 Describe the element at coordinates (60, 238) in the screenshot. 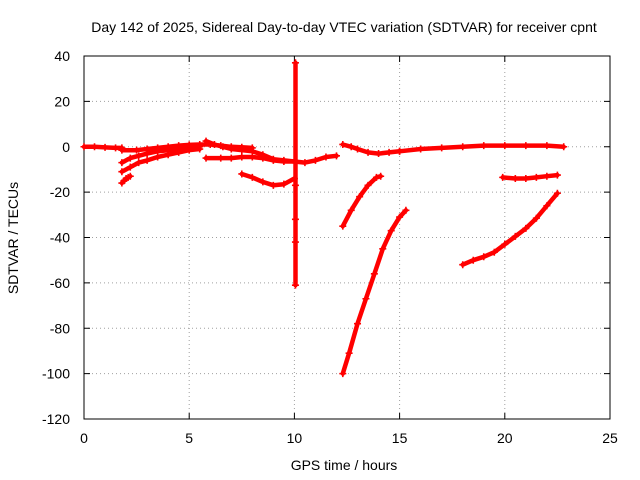

I see `y-tick-label: -40` at that location.